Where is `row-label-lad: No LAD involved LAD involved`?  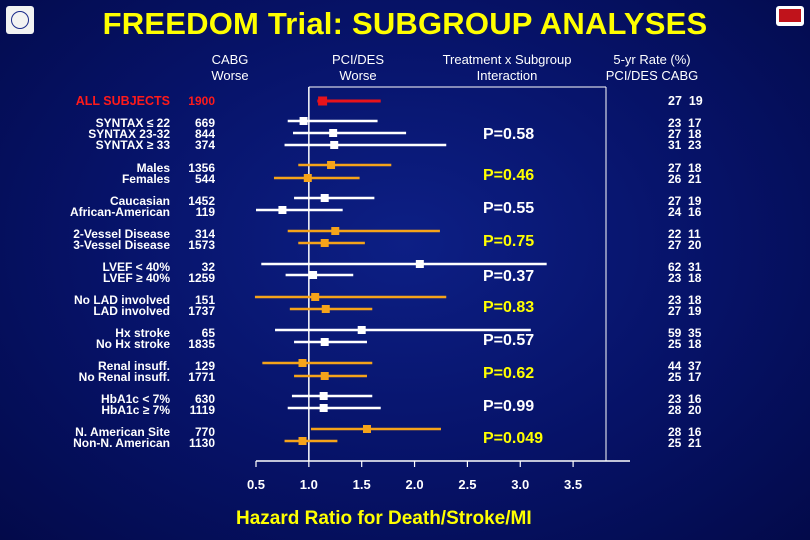
row-label-lad: No LAD involved LAD involved is located at coordinates (121, 305).